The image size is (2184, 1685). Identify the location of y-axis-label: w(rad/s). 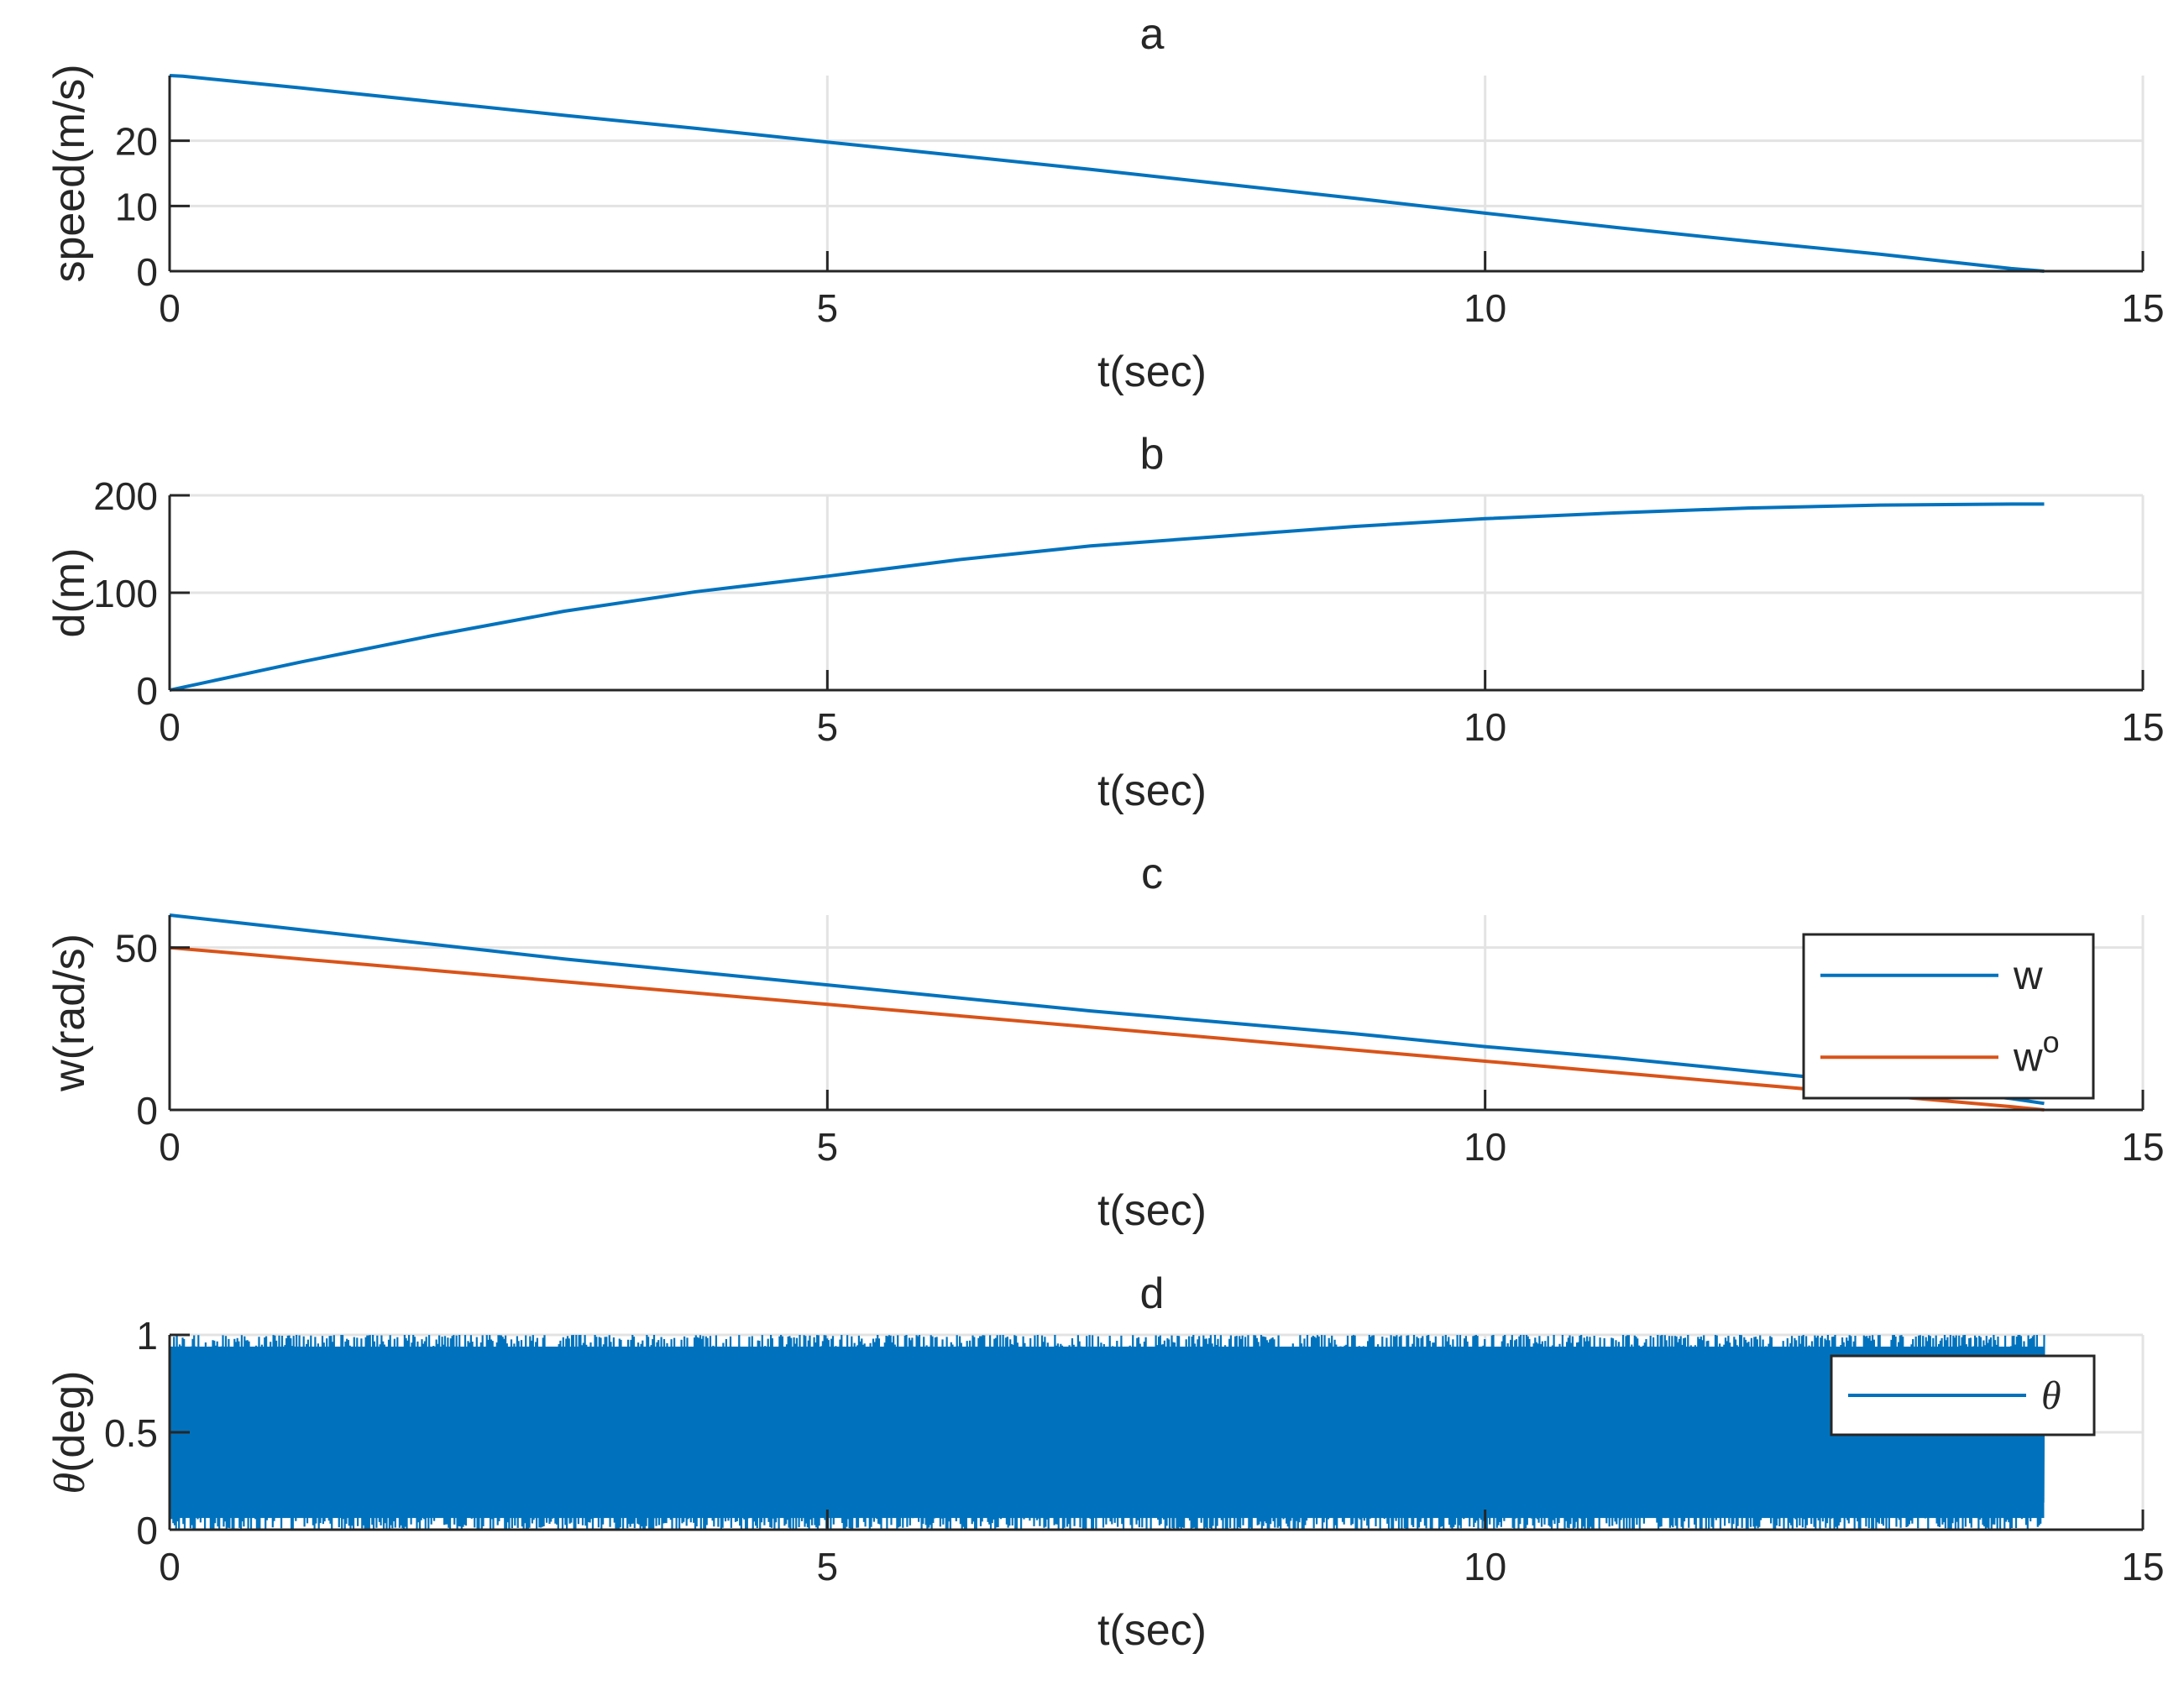
(69, 1013).